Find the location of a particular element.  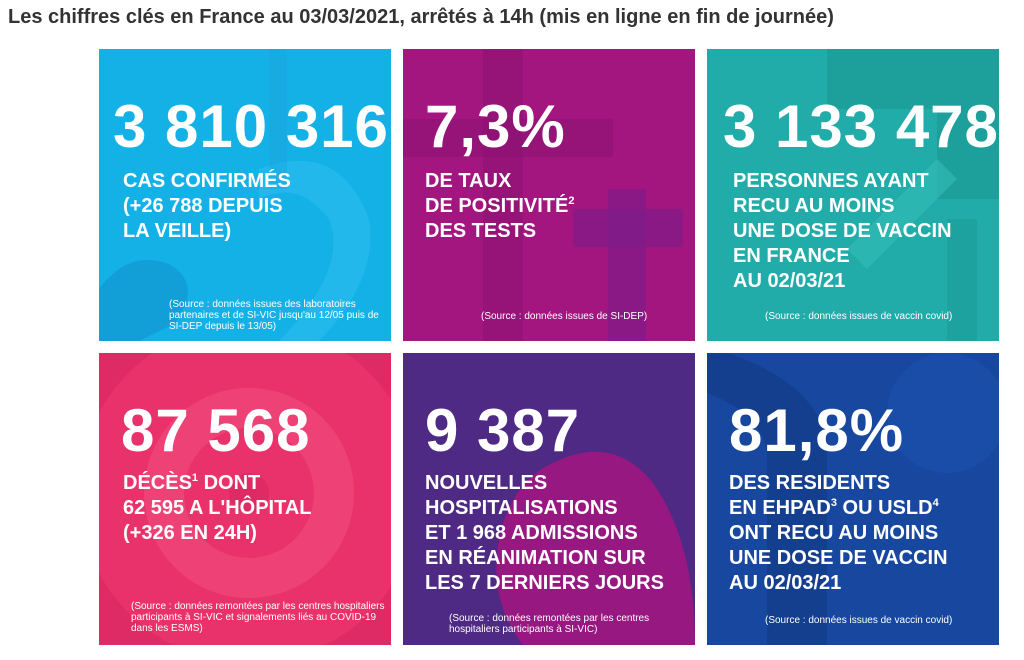

hospitalizations-label-line: NOUVELLES is located at coordinates (486, 483).